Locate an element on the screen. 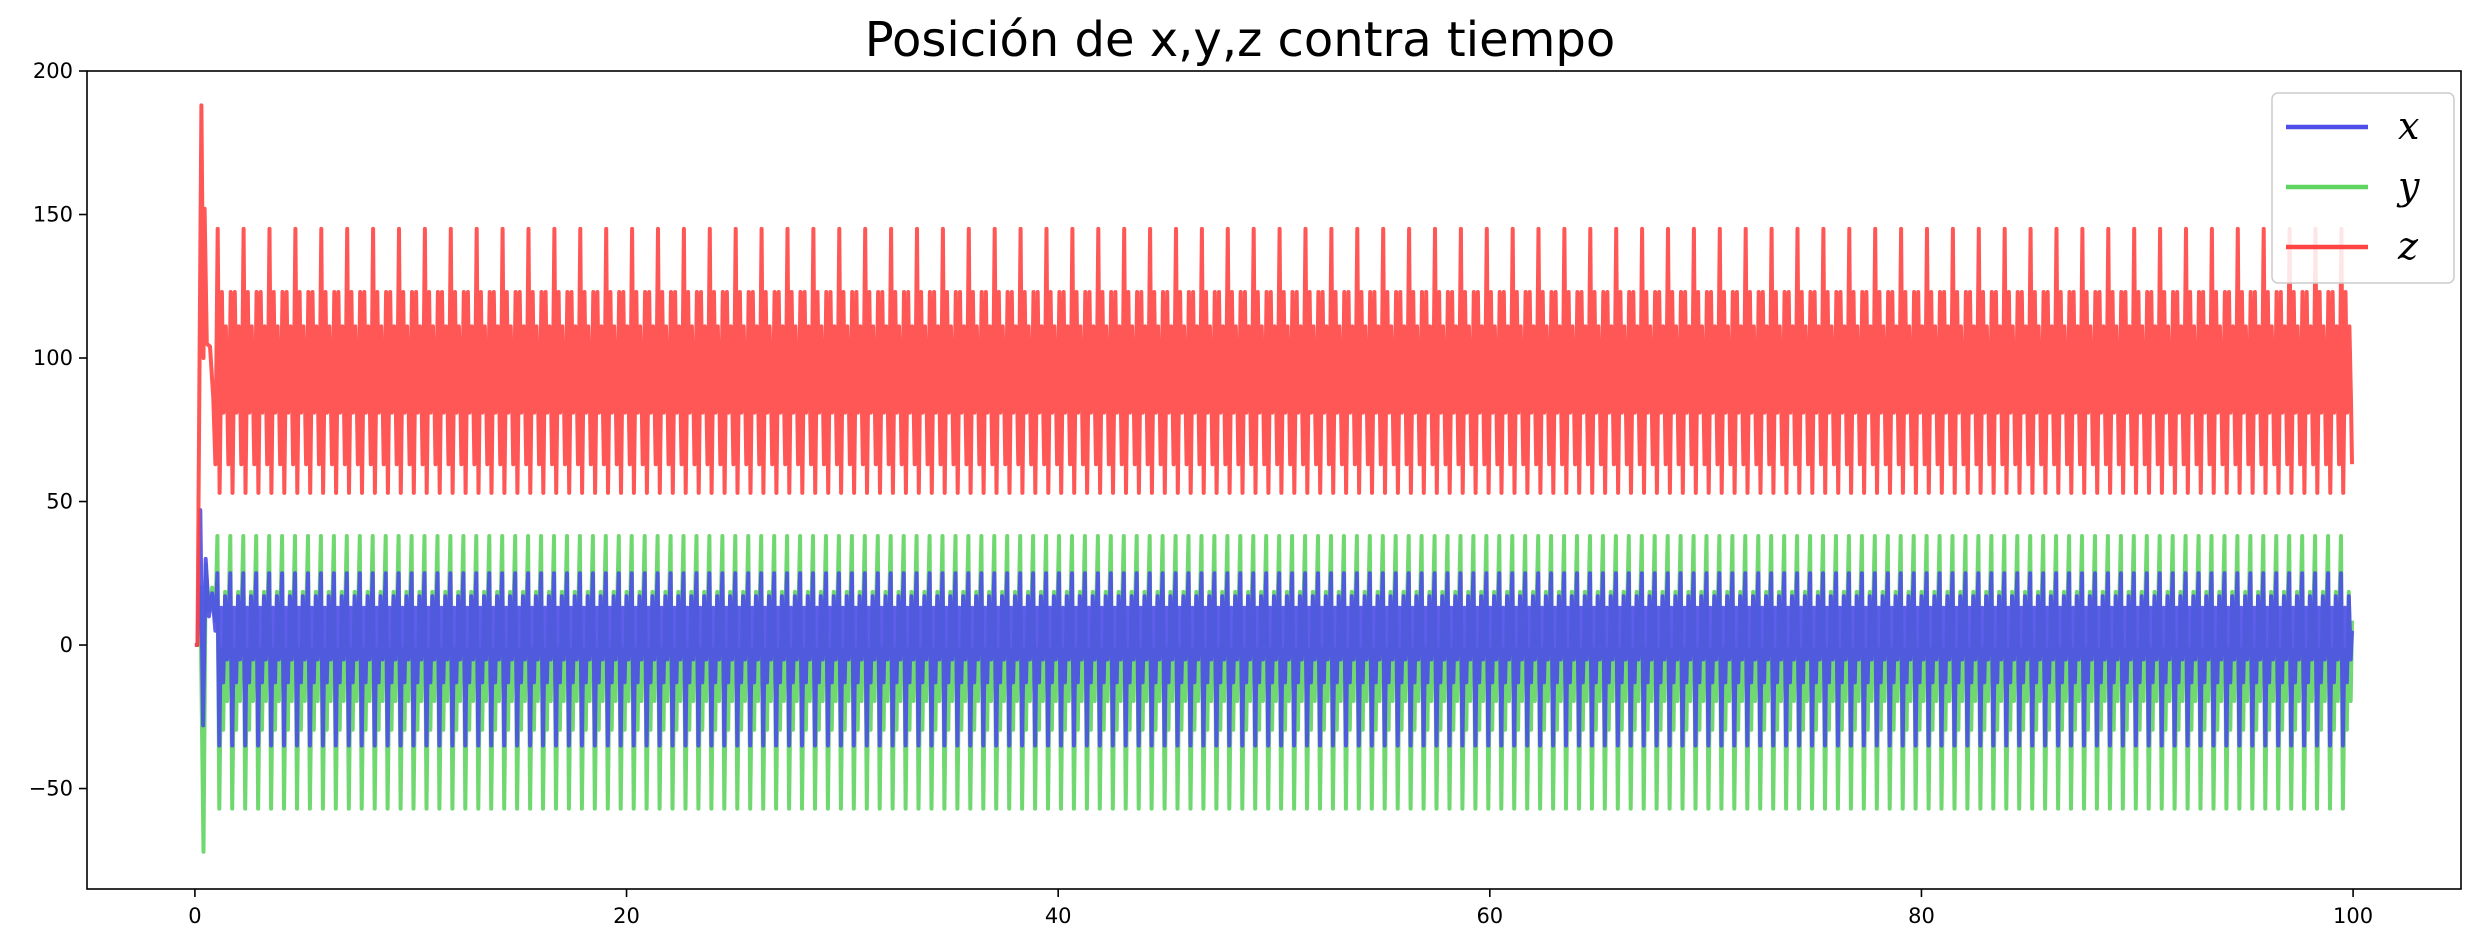 This screenshot has width=2481, height=947. y-tick-label: 100 is located at coordinates (53, 358).